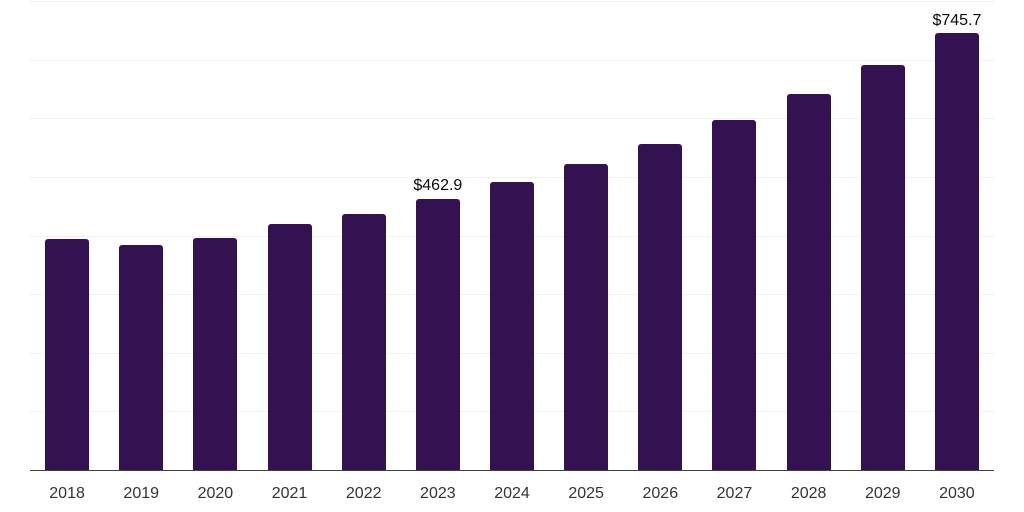 The height and width of the screenshot is (512, 1024). Describe the element at coordinates (512, 325) in the screenshot. I see `bar-2024` at that location.